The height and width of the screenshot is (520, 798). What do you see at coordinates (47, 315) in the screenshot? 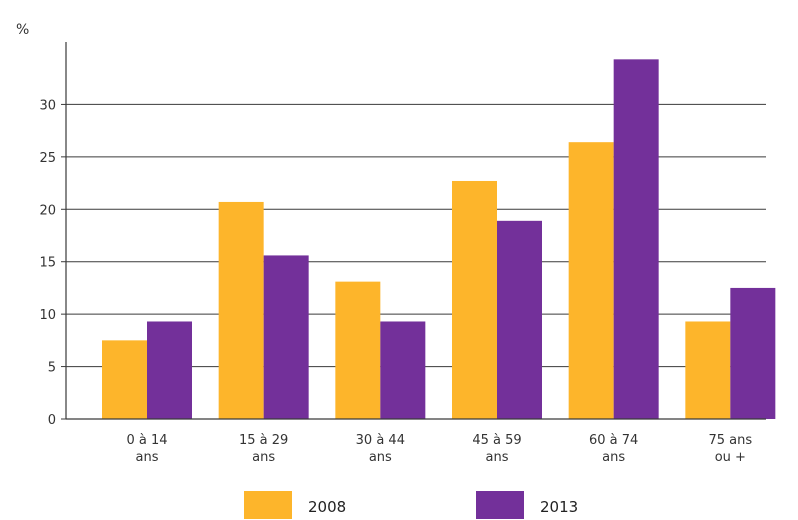
I see `y-tick-label: 10` at bounding box center [47, 315].